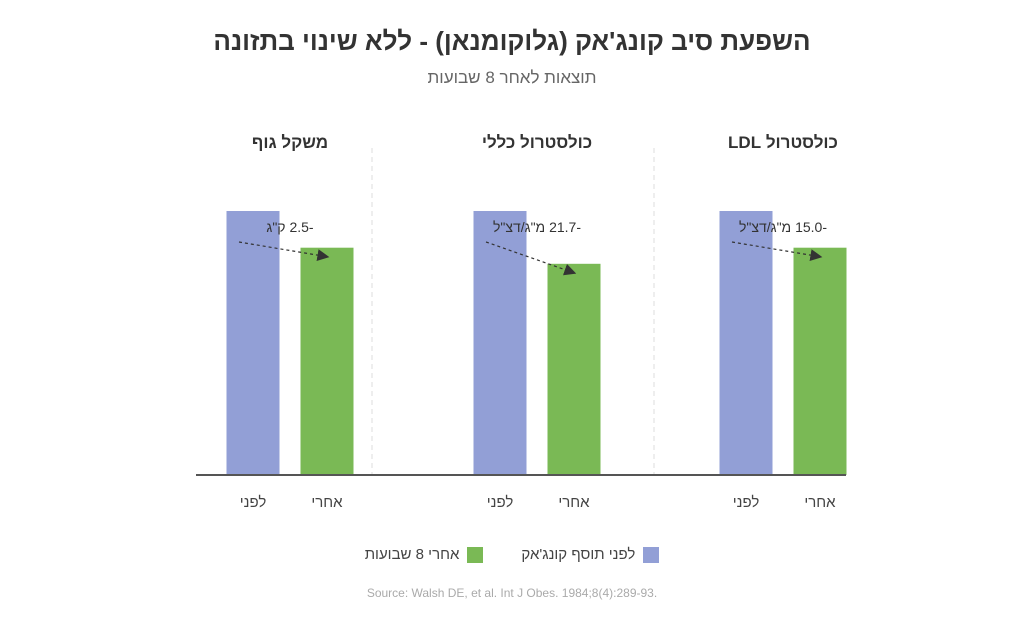 This screenshot has width=1024, height=634. I want to click on change-label: -15.0 מ"ג/דצ"ל, so click(783, 227).